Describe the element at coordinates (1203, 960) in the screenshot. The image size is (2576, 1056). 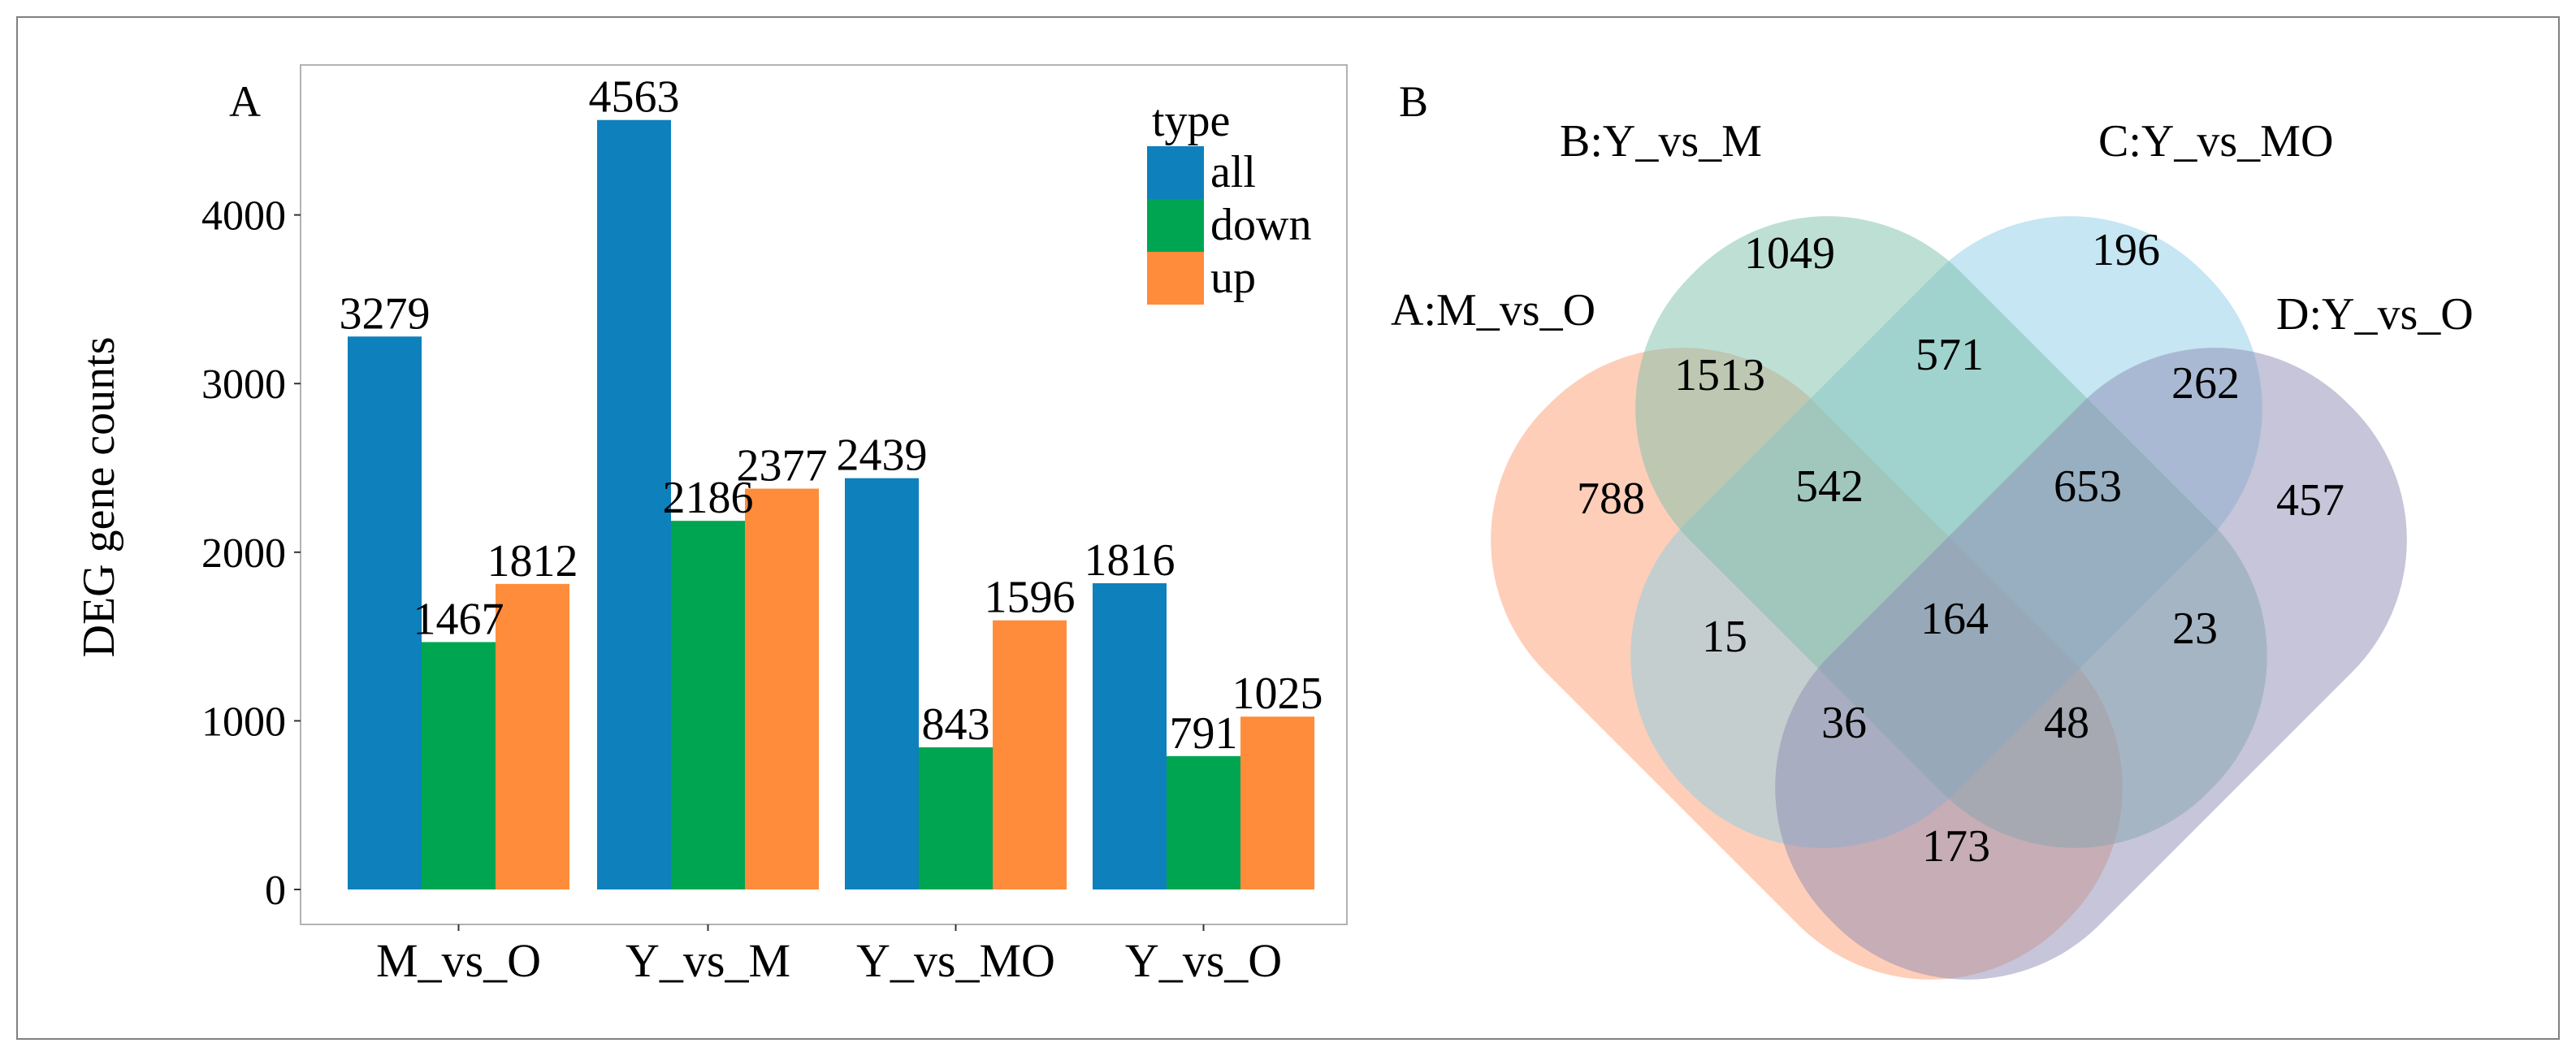
I see `x-tick-label: Y_vs_O` at that location.